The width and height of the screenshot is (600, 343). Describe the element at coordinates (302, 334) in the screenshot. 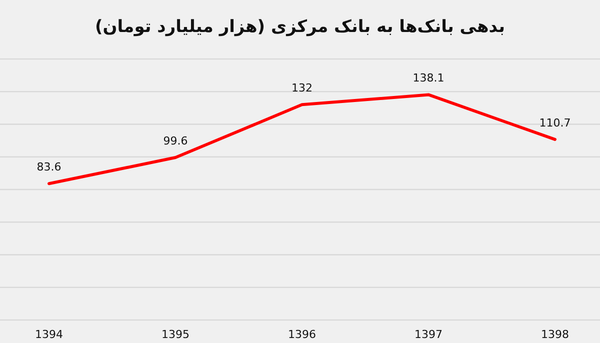

I see `x-tick-label: 1396` at that location.